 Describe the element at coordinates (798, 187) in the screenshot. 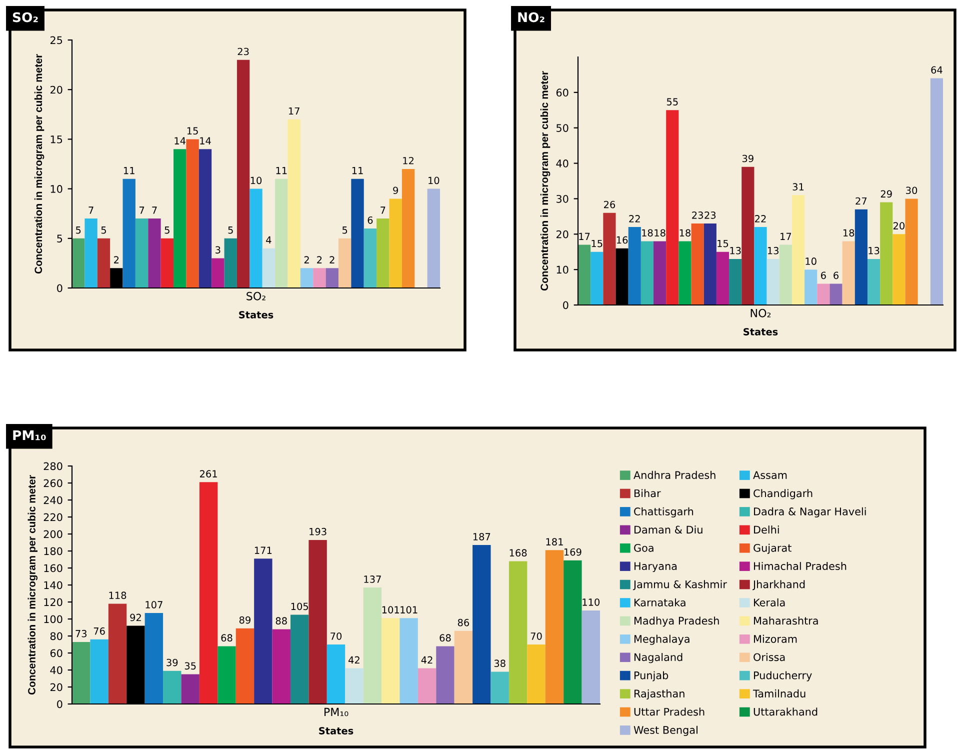

I see `data-label: 31` at that location.